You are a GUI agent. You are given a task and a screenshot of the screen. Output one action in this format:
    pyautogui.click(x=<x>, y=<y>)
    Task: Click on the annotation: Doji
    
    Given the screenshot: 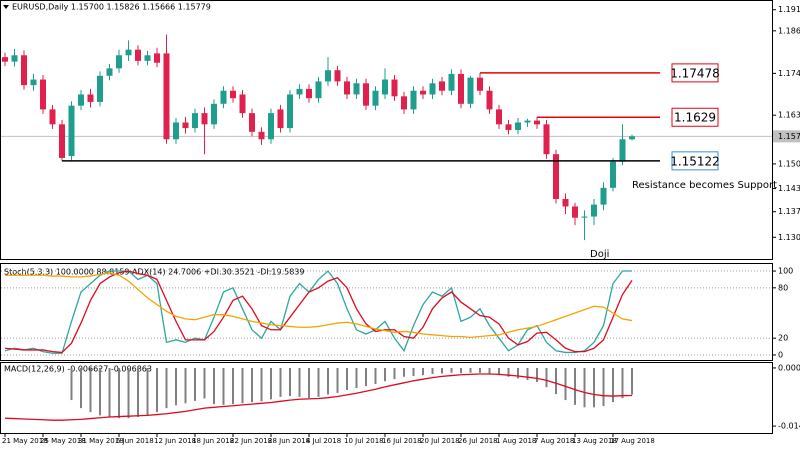 What is the action you would take?
    pyautogui.click(x=599, y=254)
    